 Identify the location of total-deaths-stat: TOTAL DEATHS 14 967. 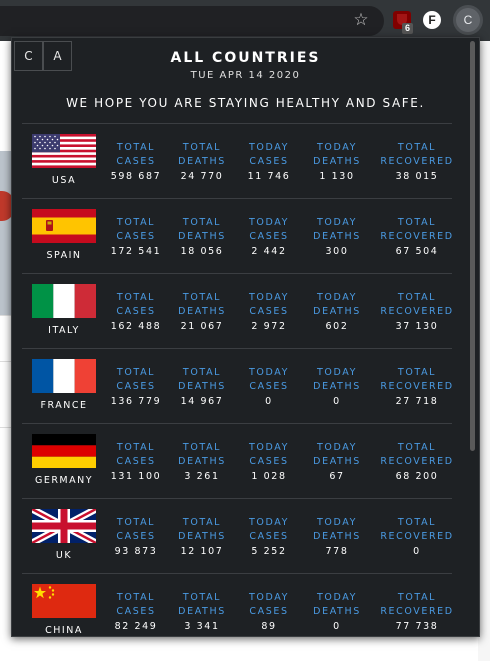
(202, 387).